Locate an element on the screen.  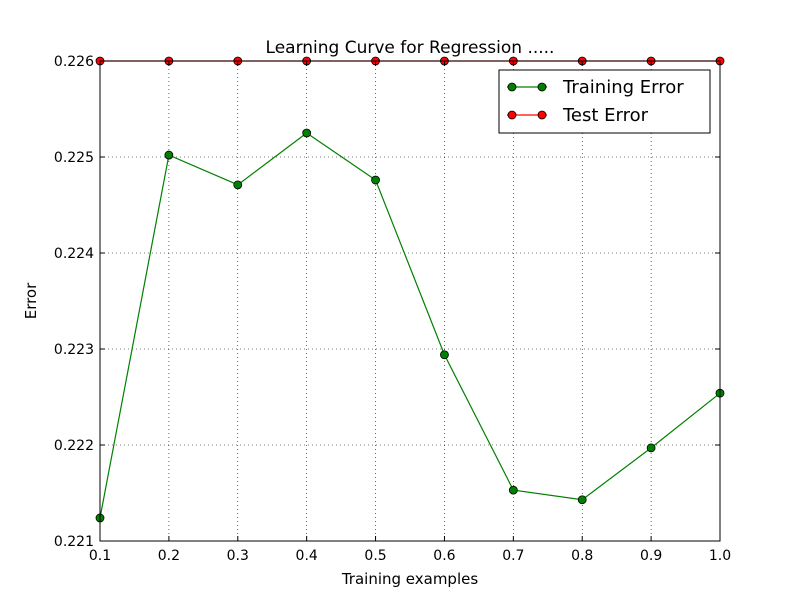
y-tick-label: 0.221 is located at coordinates (74, 542).